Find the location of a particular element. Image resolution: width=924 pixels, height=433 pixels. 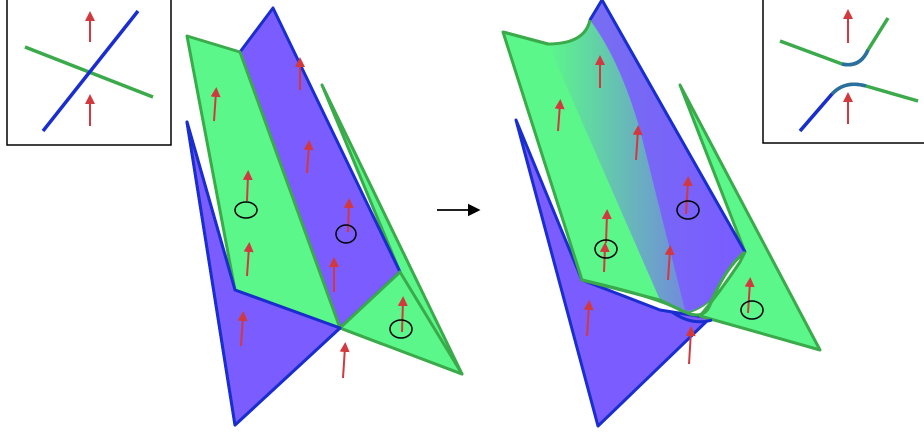

blue-sheet-lower-front is located at coordinates (263, 273).